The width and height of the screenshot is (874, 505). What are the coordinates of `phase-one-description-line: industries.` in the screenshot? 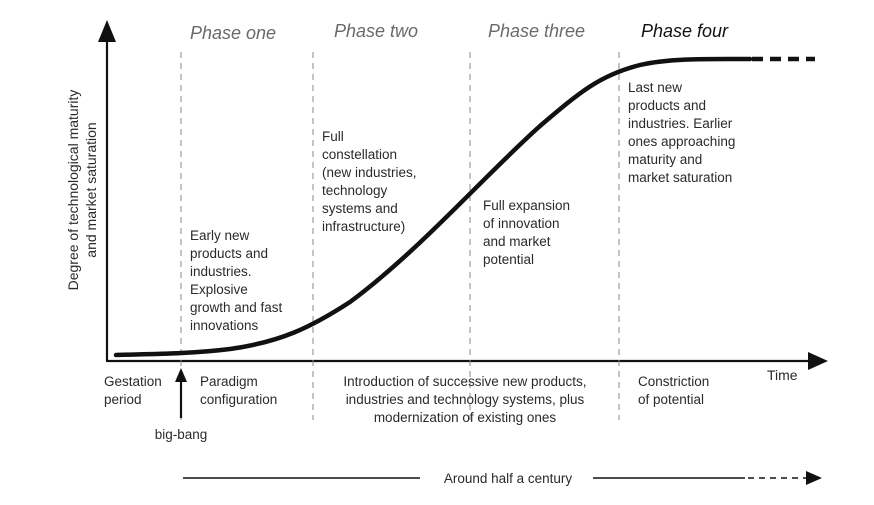 It's located at (221, 271).